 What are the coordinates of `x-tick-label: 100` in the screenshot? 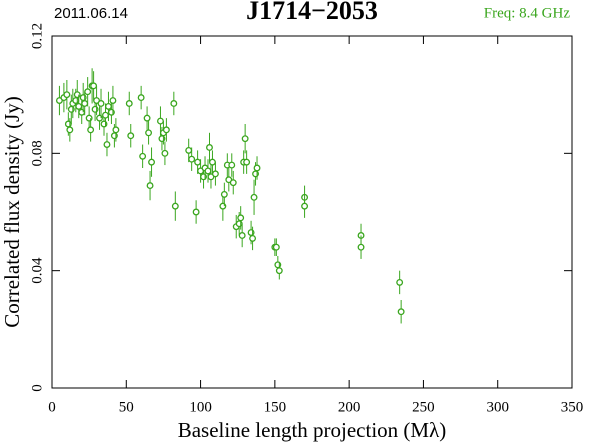 It's located at (200, 407).